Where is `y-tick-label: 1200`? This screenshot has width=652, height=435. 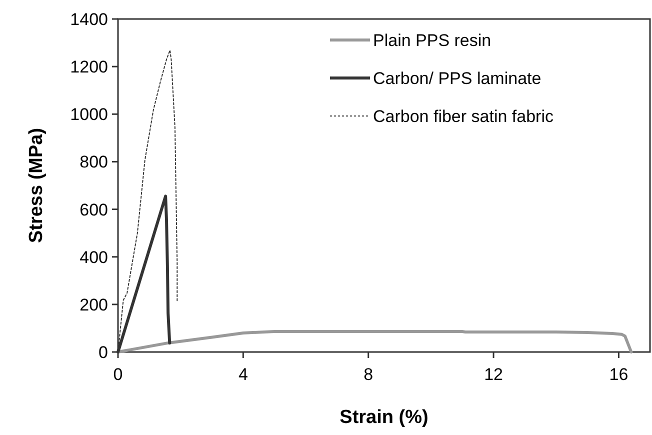
y-tick-label: 1200 is located at coordinates (89, 67).